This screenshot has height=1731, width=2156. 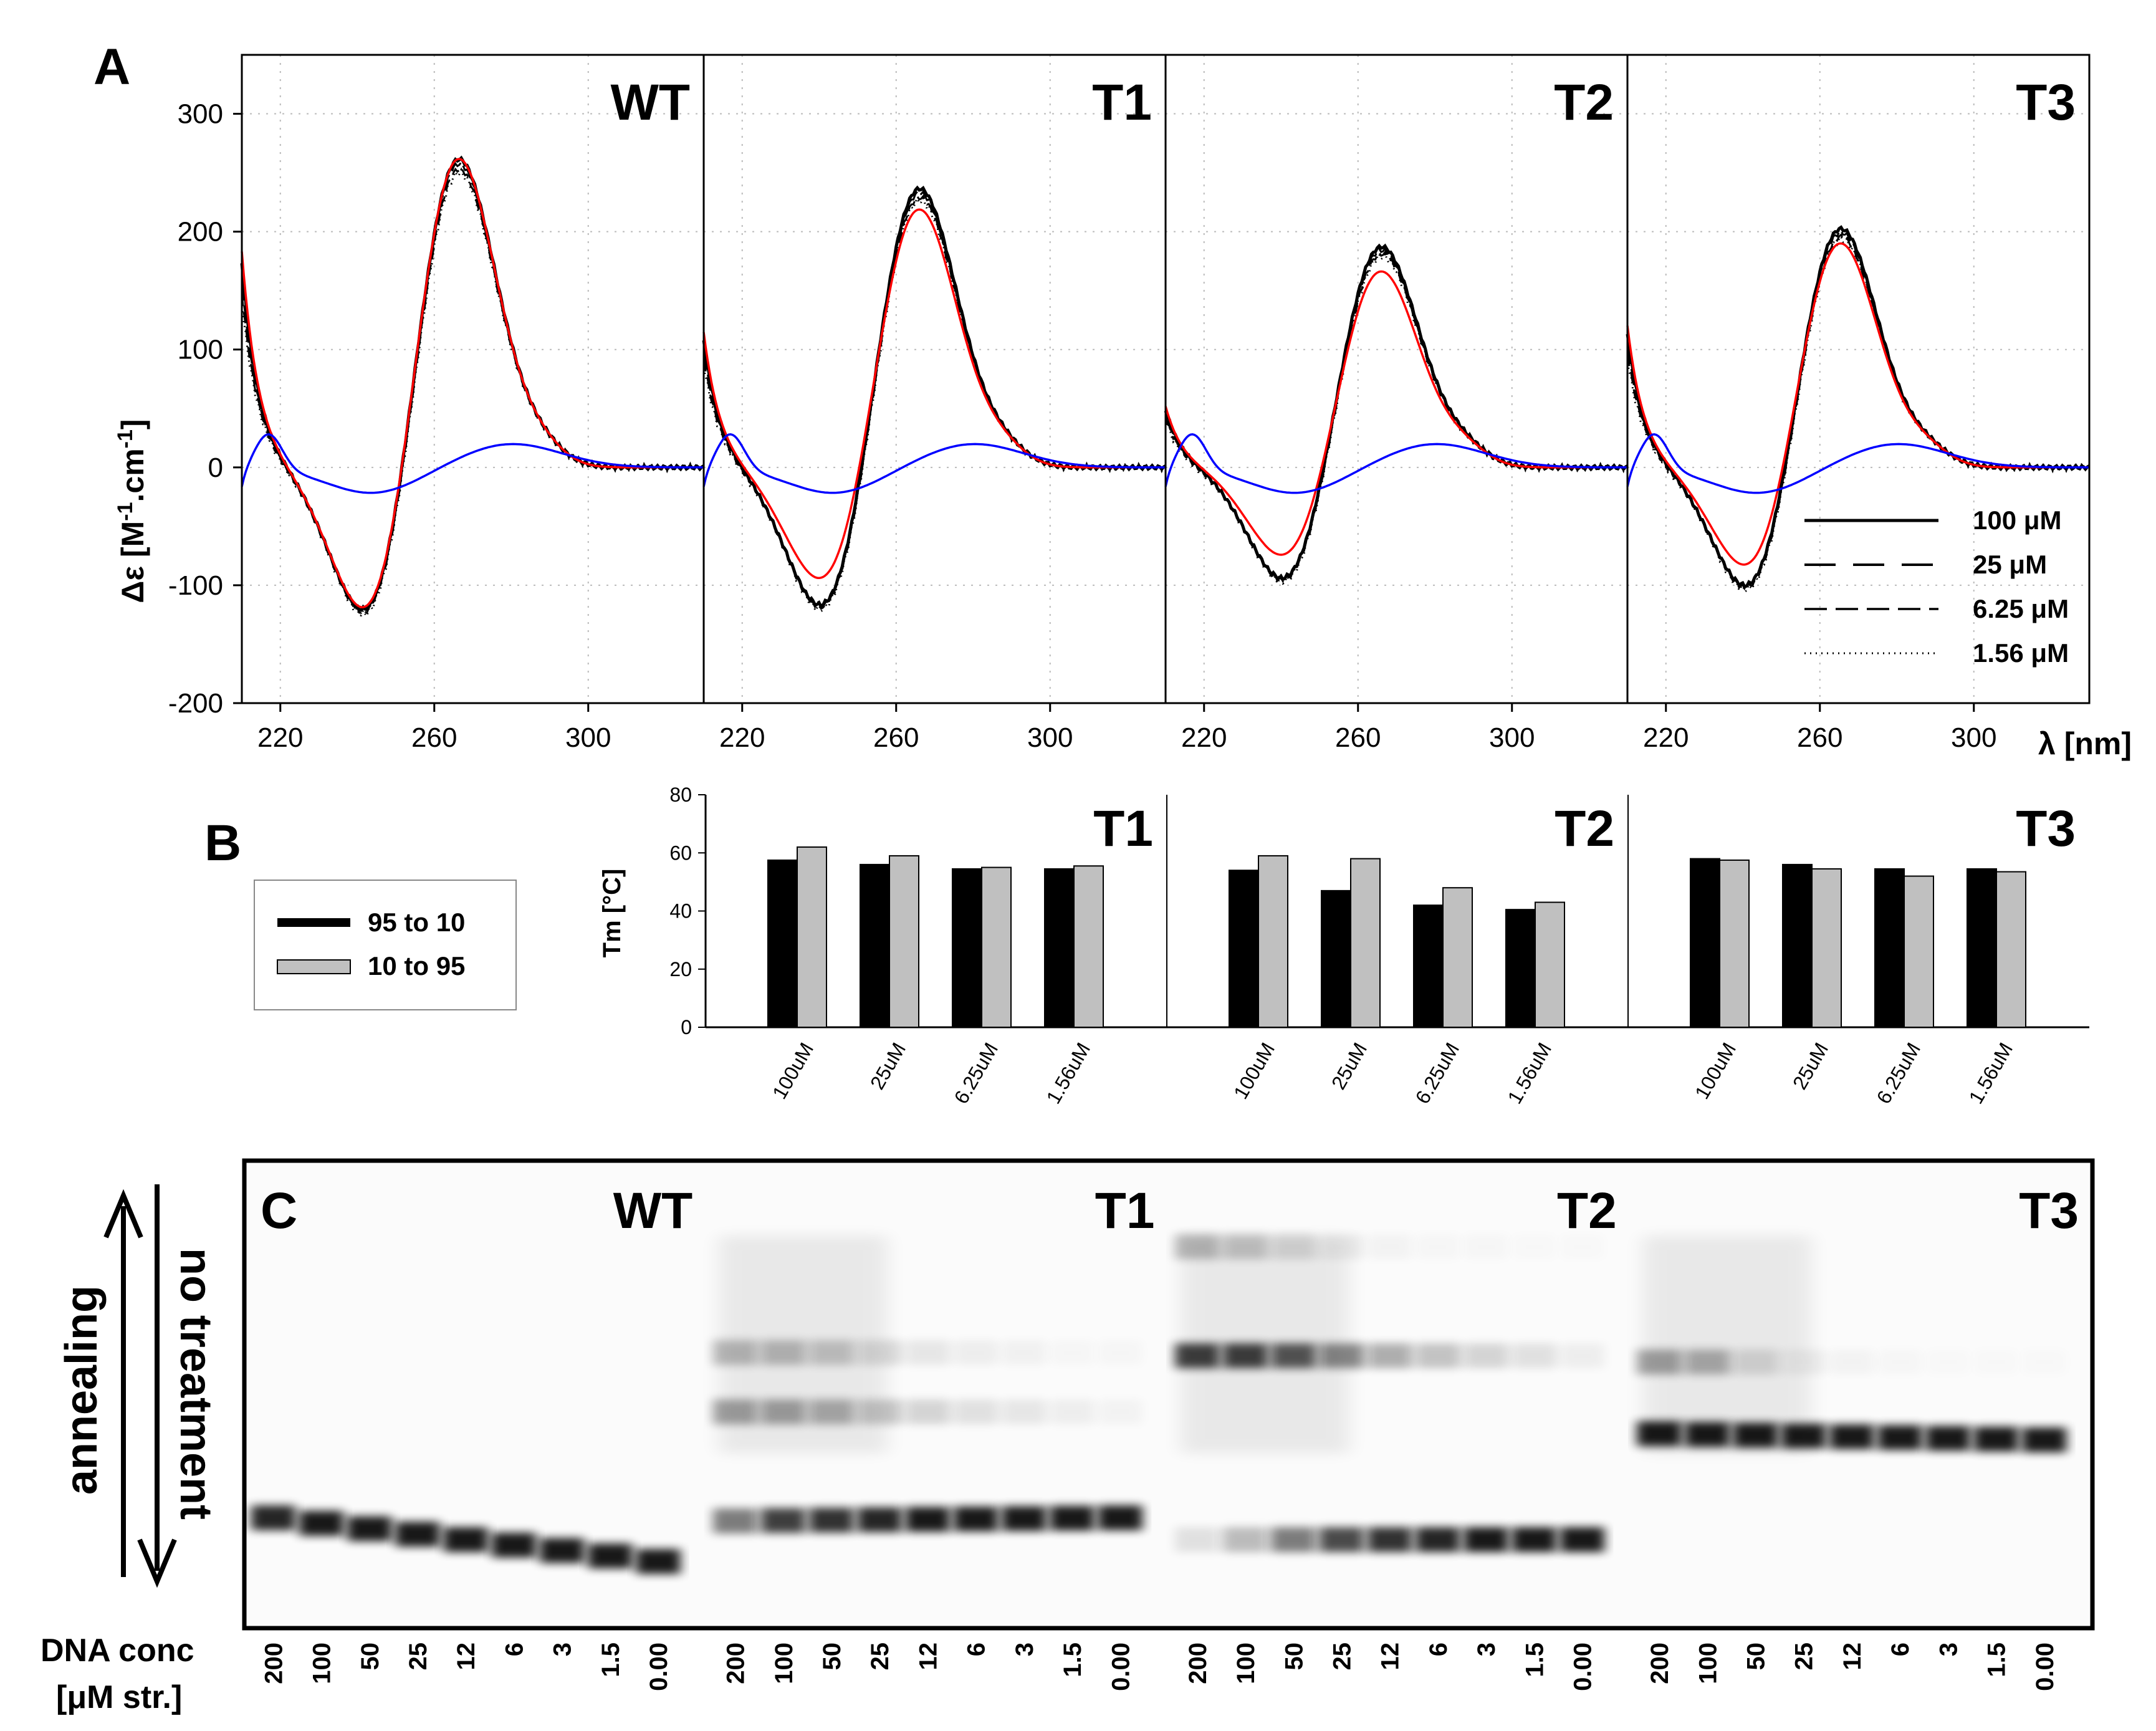 What do you see at coordinates (1254, 1071) in the screenshot?
I see `x-tick-label: 100uM` at bounding box center [1254, 1071].